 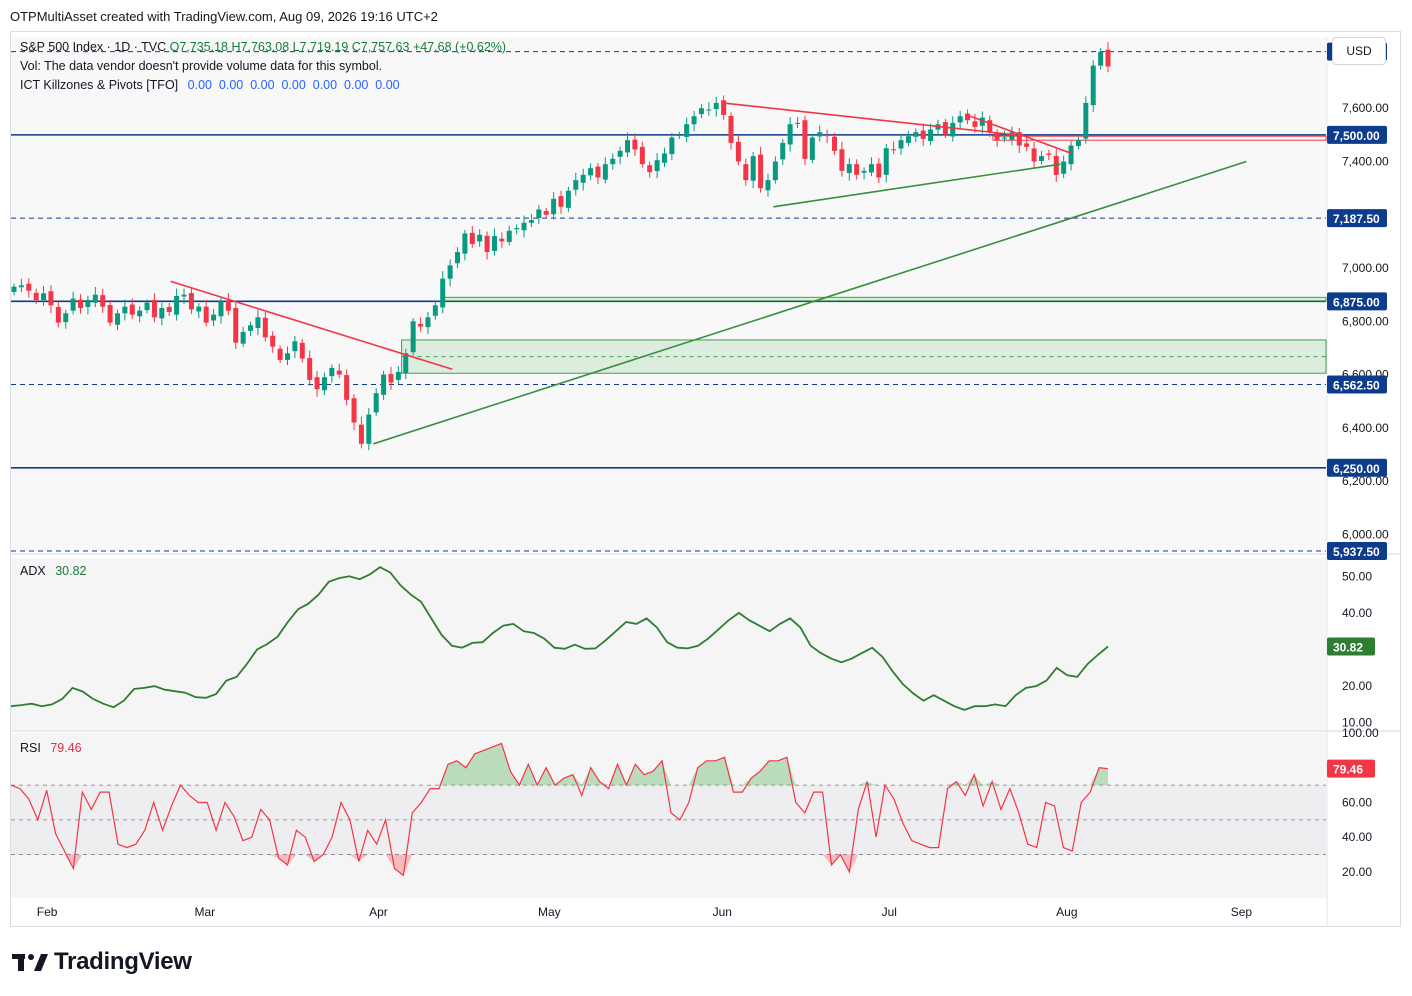 I want to click on time-tick-label: Mar, so click(x=204, y=912).